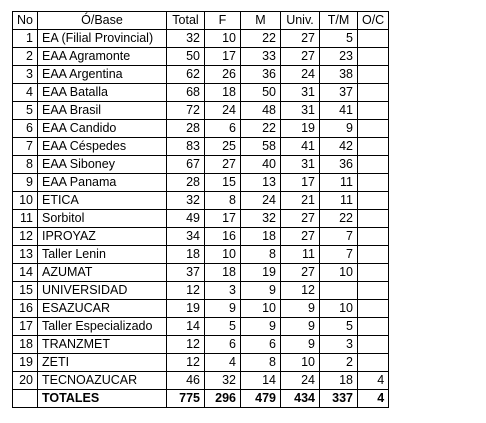  Describe the element at coordinates (338, 398) in the screenshot. I see `cell-tm: 337` at that location.